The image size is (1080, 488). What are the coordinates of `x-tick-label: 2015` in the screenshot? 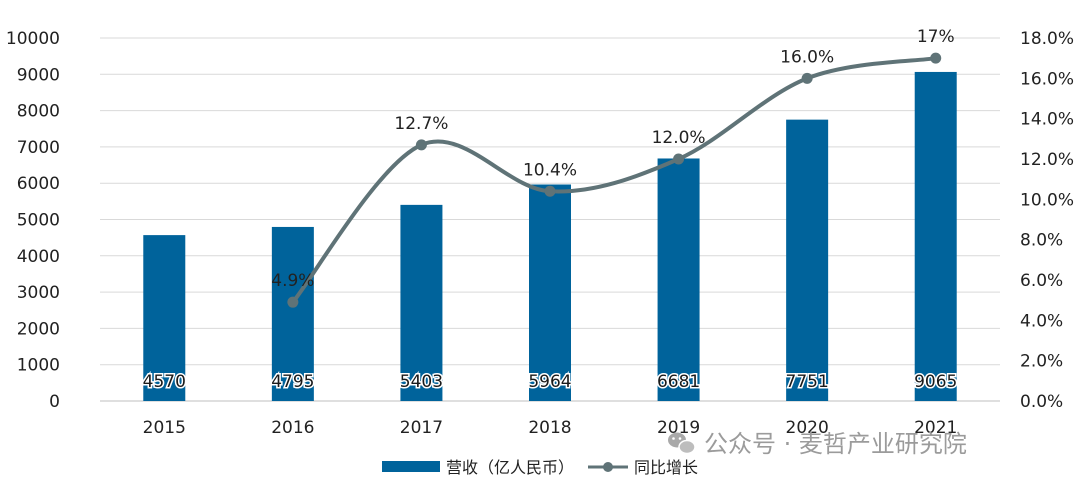 It's located at (164, 428).